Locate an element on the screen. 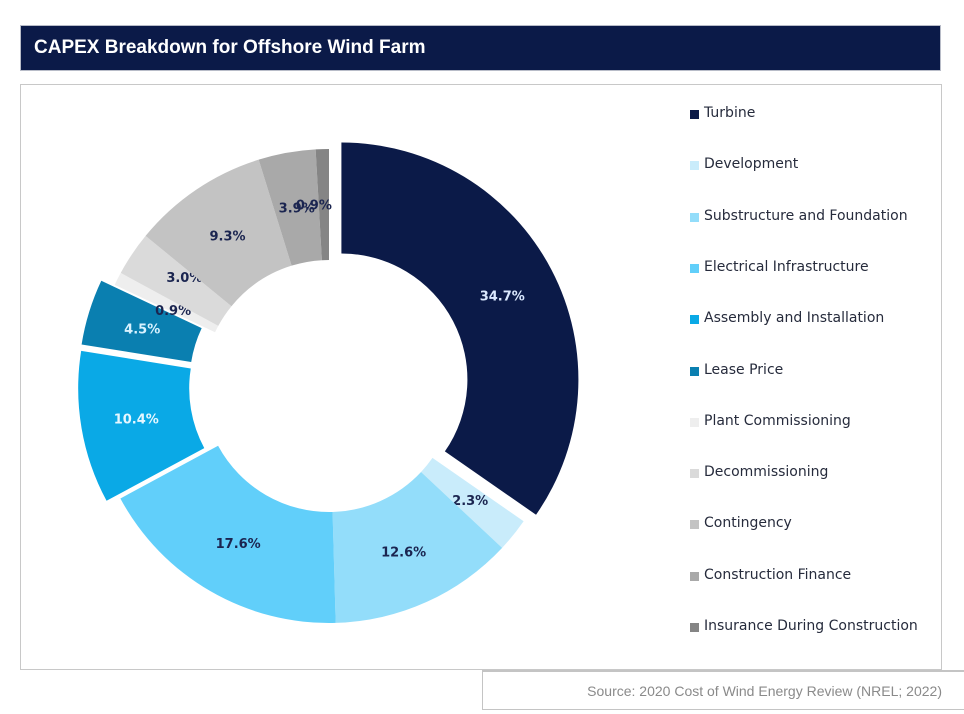  legend-label: Substructure and Foundation is located at coordinates (806, 215).